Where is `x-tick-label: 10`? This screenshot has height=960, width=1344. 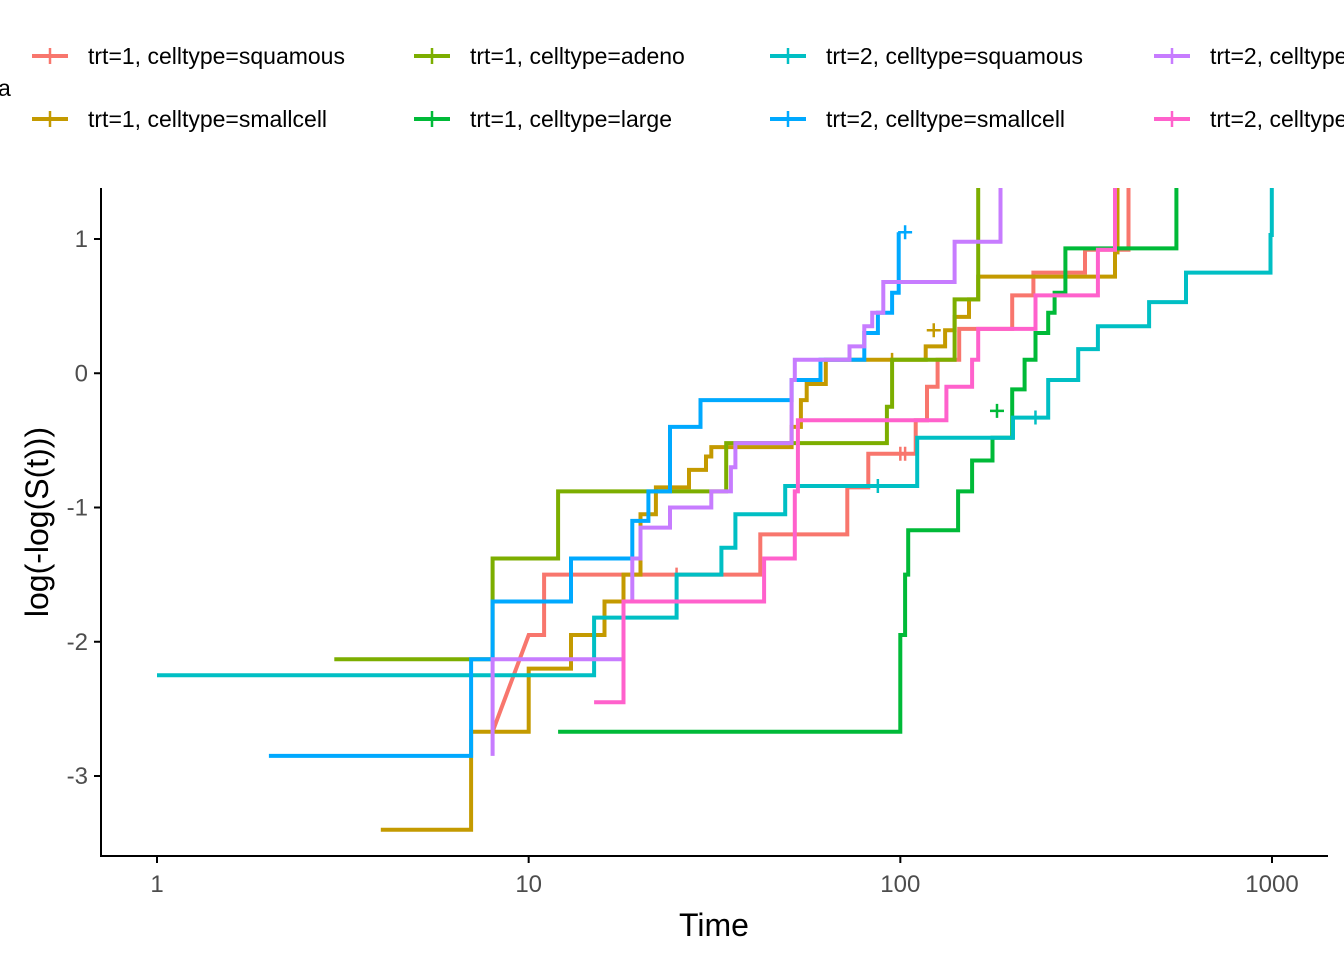
x-tick-label: 10 is located at coordinates (528, 884).